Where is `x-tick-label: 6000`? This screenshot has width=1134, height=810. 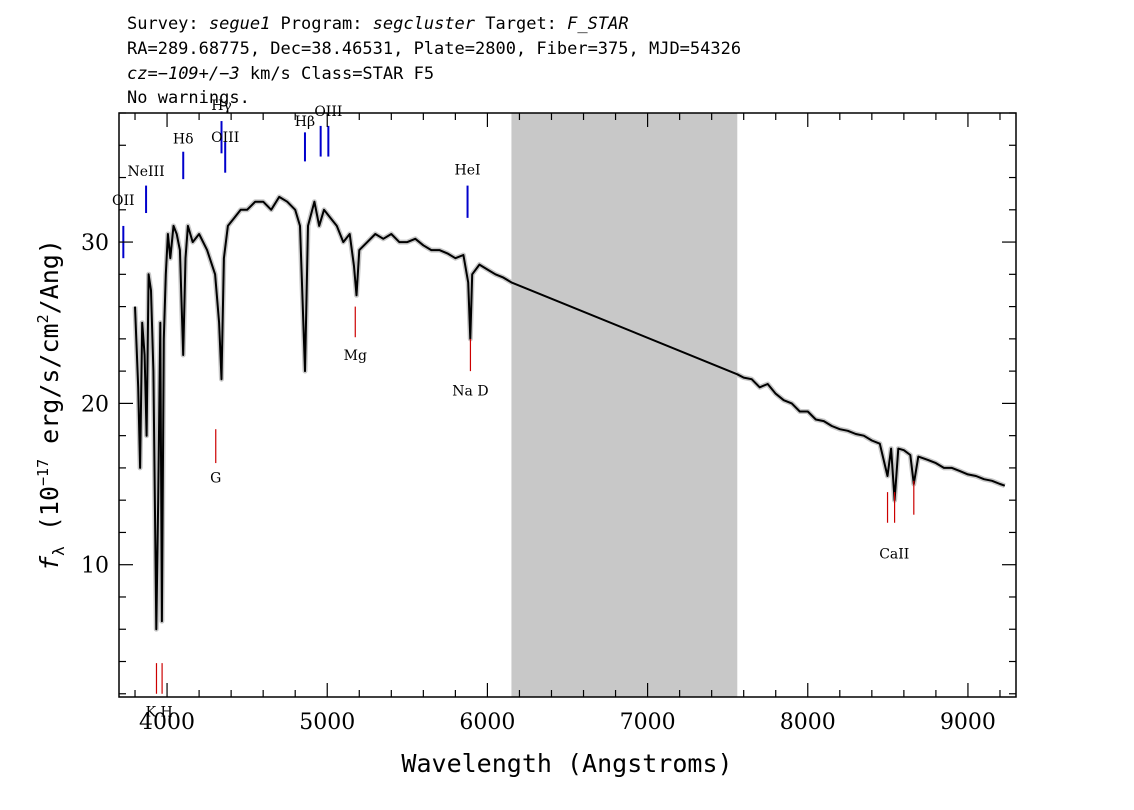 x-tick-label: 6000 is located at coordinates (487, 722).